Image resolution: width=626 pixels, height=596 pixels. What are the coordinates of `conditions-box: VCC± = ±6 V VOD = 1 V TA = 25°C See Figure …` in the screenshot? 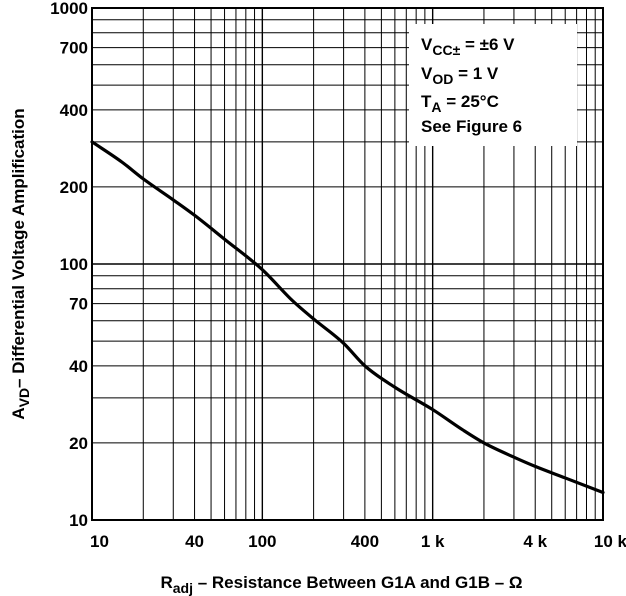 It's located at (493, 85).